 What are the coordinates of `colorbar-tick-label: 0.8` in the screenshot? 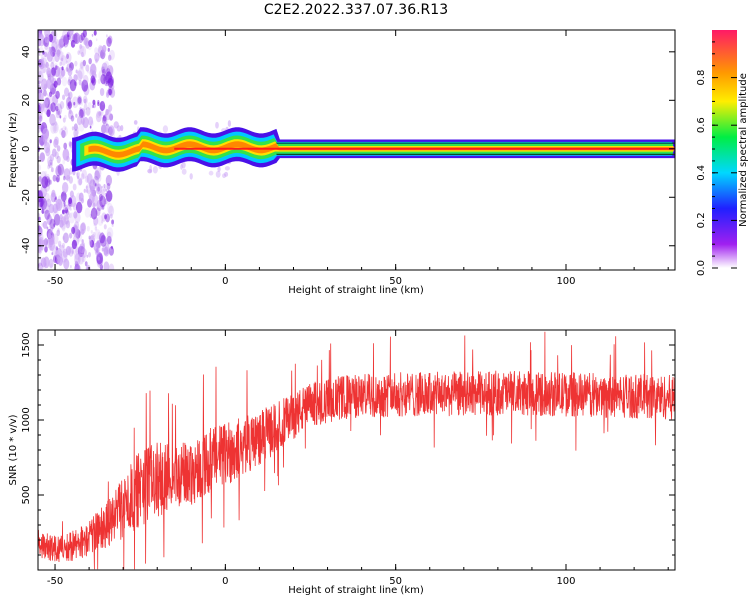 It's located at (701, 78).